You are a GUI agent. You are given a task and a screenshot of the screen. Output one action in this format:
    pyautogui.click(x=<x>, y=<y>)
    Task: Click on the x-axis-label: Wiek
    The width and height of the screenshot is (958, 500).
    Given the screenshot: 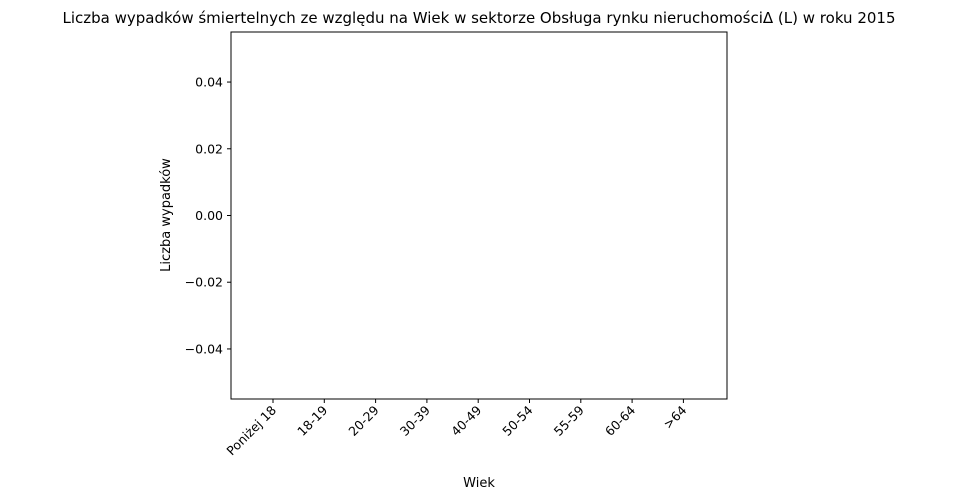 What is the action you would take?
    pyautogui.click(x=479, y=483)
    